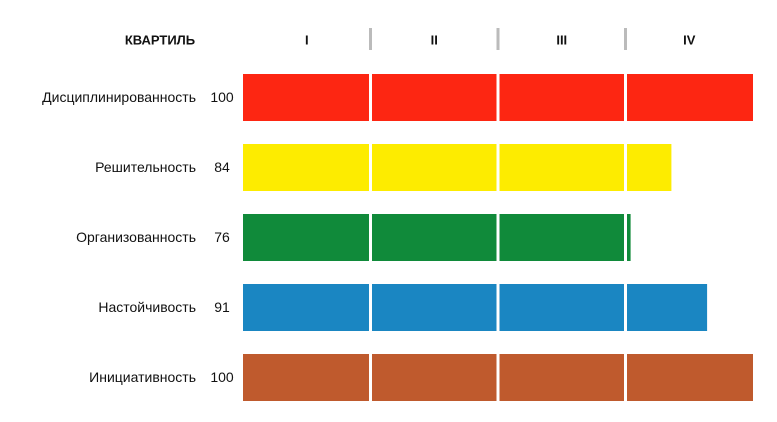 The height and width of the screenshot is (422, 777). Describe the element at coordinates (222, 307) in the screenshot. I see `value-label: 91` at that location.